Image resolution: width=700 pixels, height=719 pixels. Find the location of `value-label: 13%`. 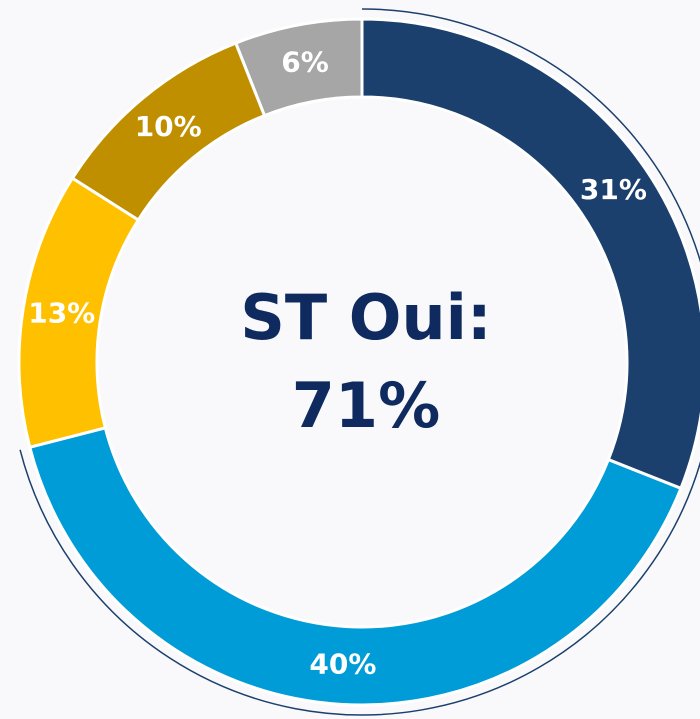

value-label: 13% is located at coordinates (61, 312).